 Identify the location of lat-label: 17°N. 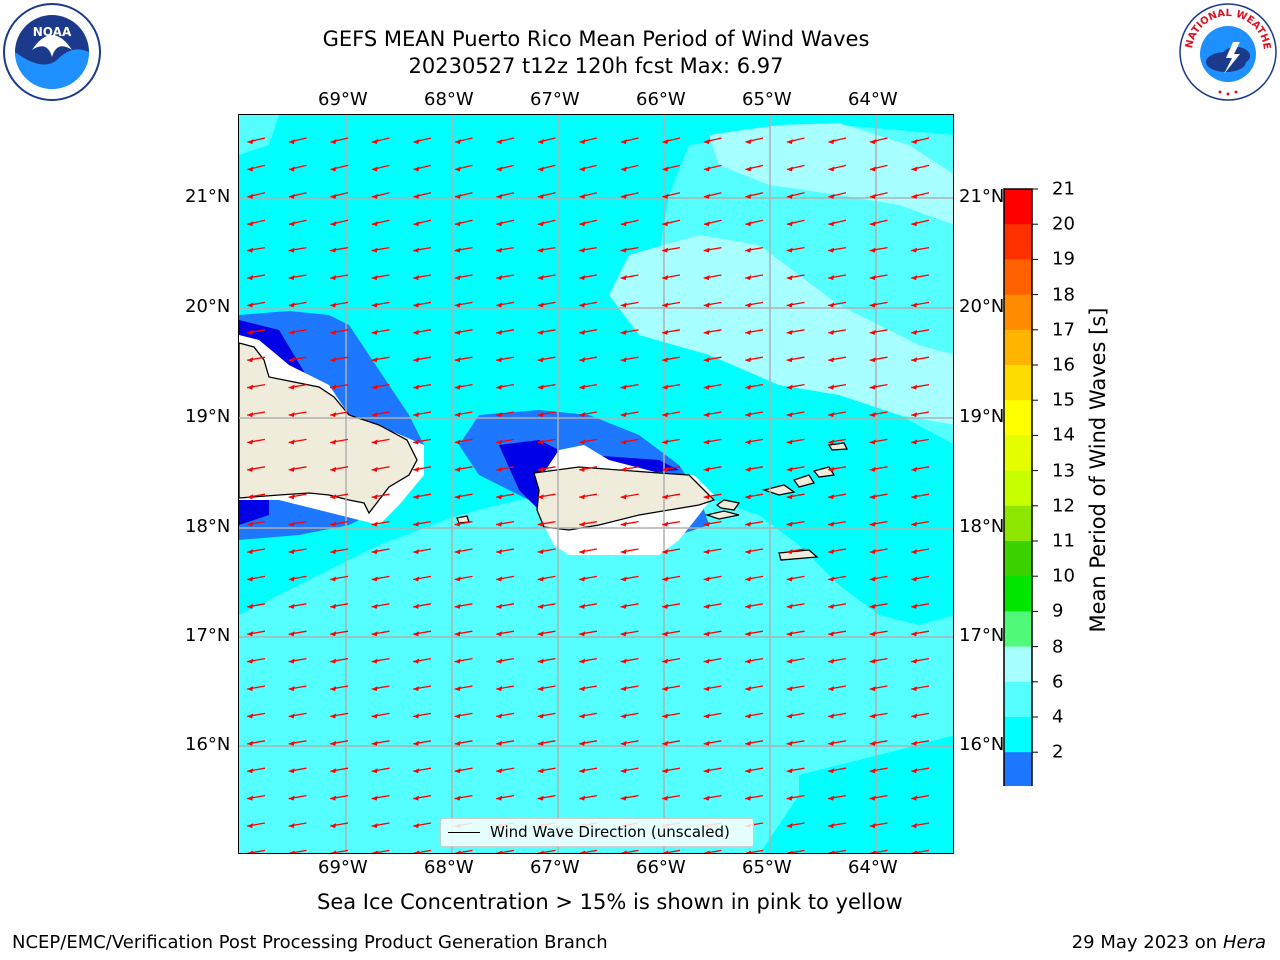
(208, 635).